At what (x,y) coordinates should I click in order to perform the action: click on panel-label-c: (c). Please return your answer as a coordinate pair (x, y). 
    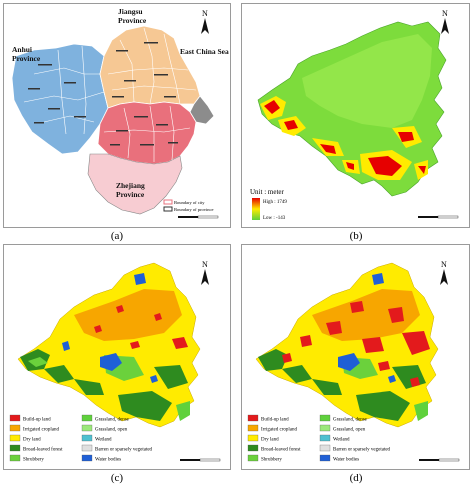
    Looking at the image, I should click on (117, 478).